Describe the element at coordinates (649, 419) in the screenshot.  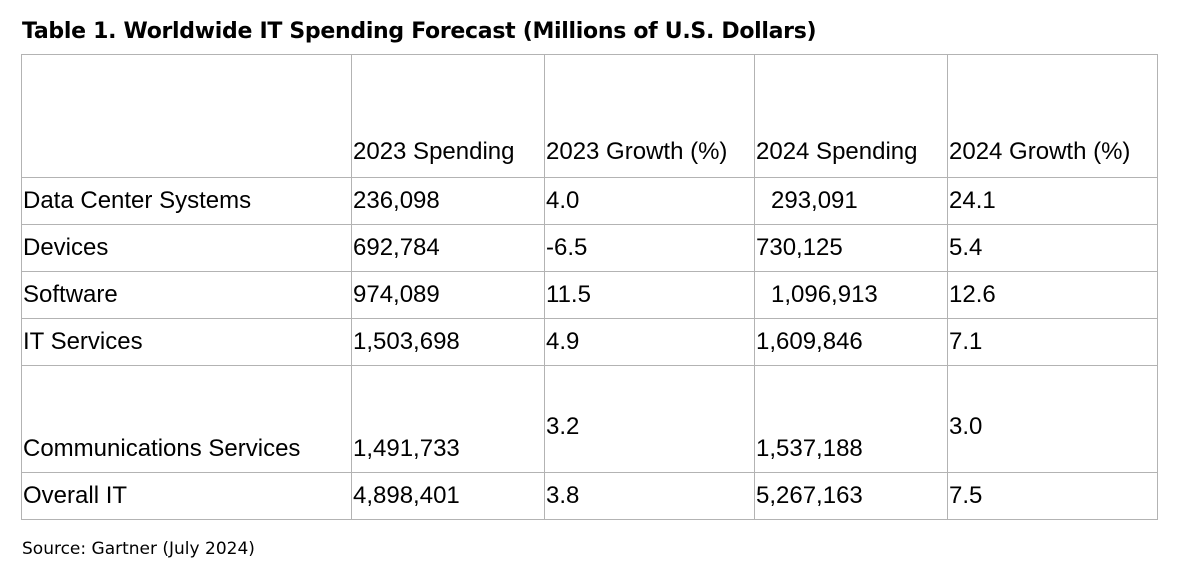
I see `cell-2023-growth: 3.2` at that location.